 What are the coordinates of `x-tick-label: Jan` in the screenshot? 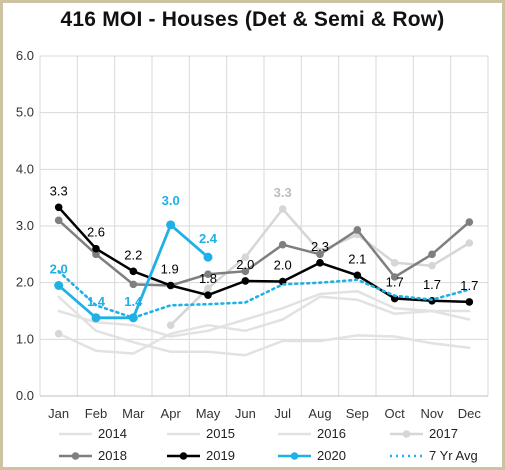 It's located at (58, 413).